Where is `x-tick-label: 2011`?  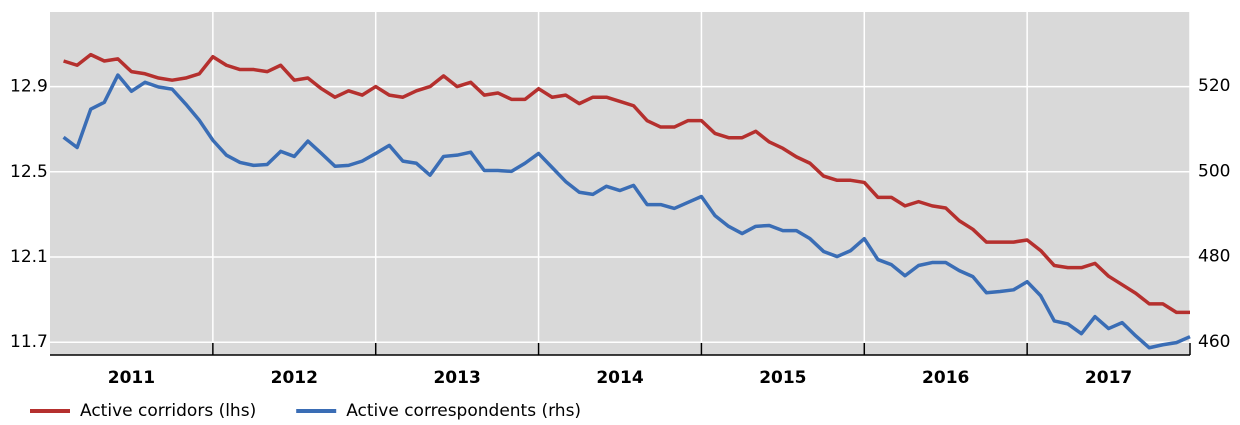 x-tick-label: 2011 is located at coordinates (131, 378).